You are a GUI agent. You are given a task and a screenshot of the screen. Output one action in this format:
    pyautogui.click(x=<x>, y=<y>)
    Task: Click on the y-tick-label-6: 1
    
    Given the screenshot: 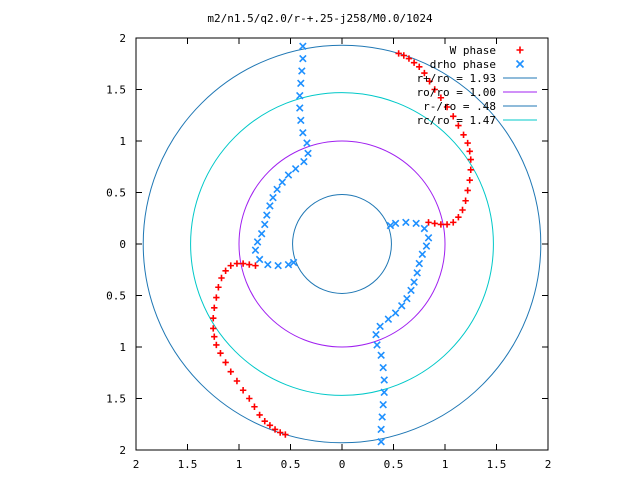 What is the action you would take?
    pyautogui.click(x=122, y=347)
    